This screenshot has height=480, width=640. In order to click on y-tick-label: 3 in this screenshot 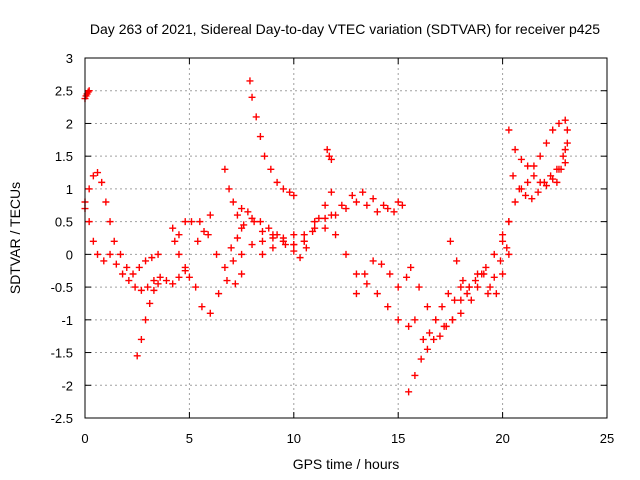, I will do `click(69, 58)`.